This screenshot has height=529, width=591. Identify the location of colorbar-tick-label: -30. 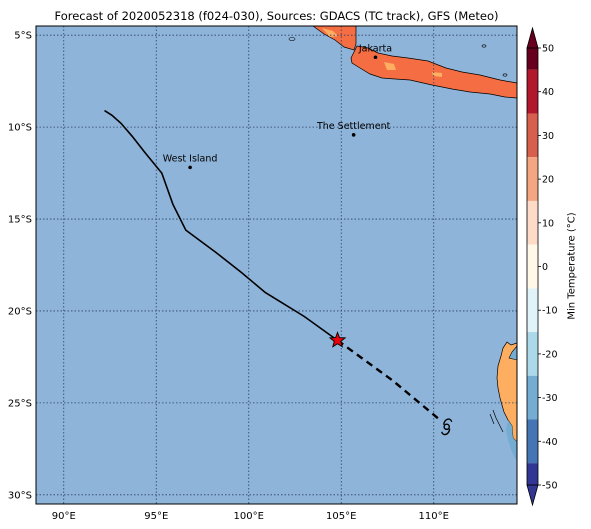
(550, 398).